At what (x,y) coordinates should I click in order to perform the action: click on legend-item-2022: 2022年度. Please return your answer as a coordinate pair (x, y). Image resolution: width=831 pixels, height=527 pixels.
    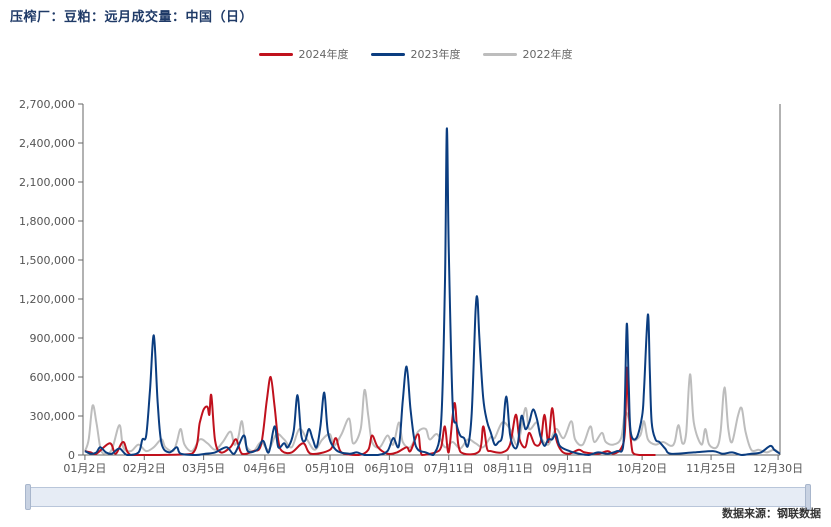
    Looking at the image, I should click on (527, 54).